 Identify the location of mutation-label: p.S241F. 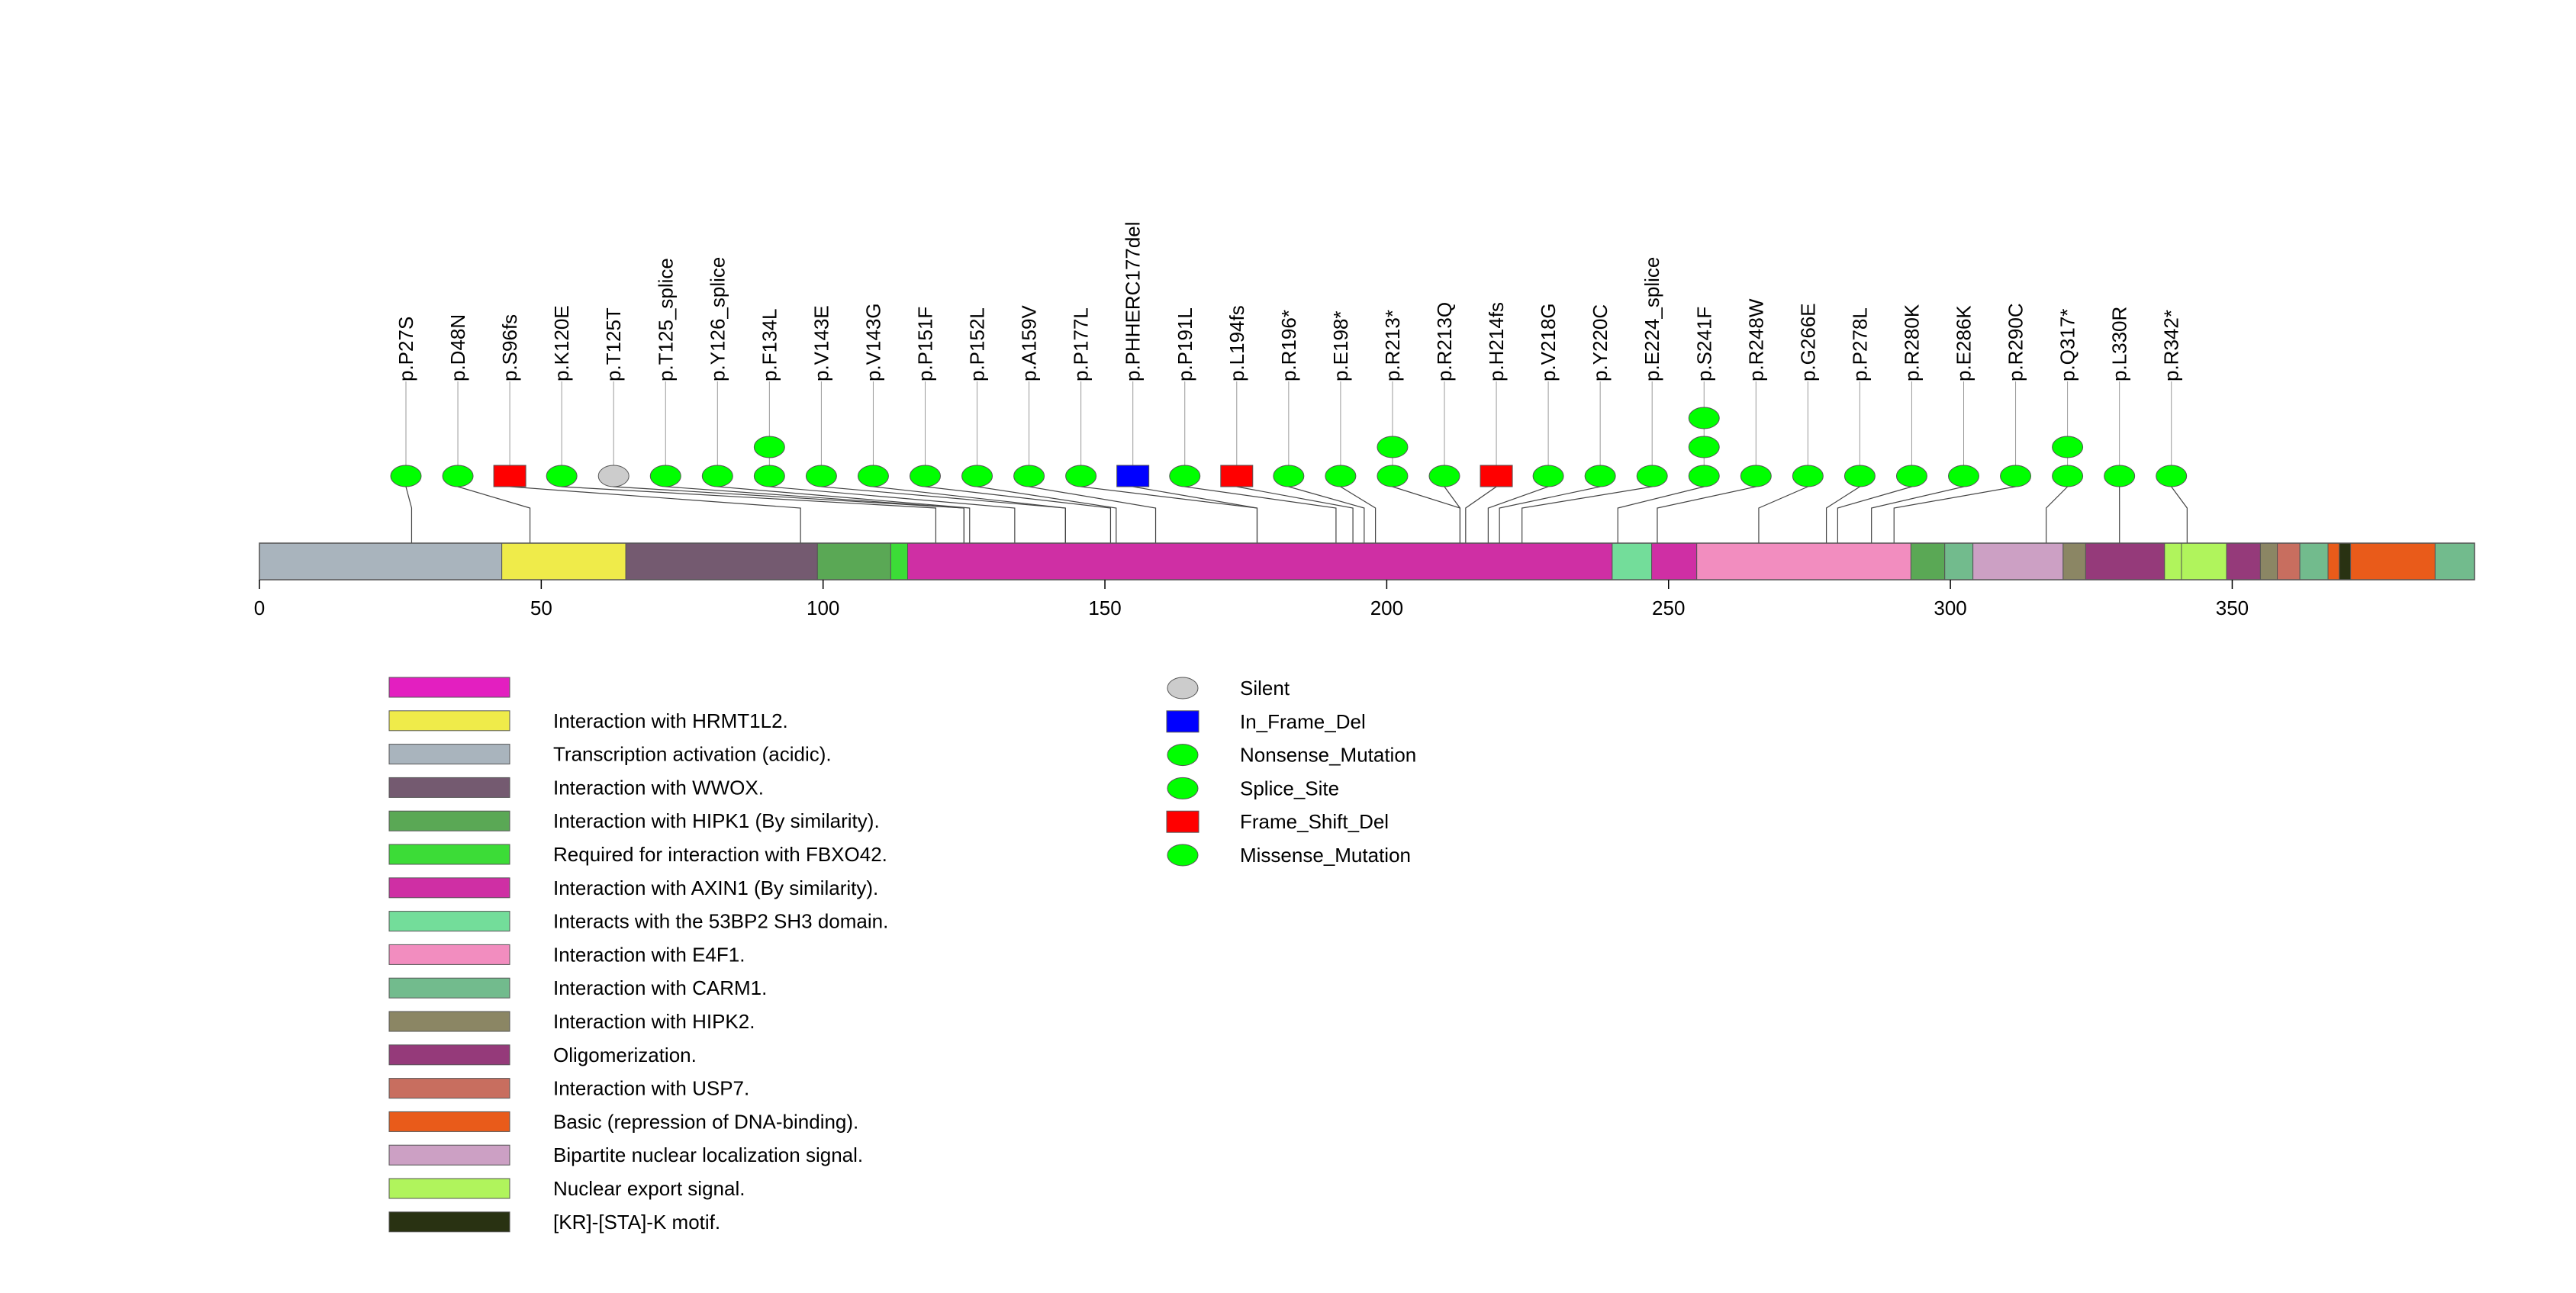
(1703, 344).